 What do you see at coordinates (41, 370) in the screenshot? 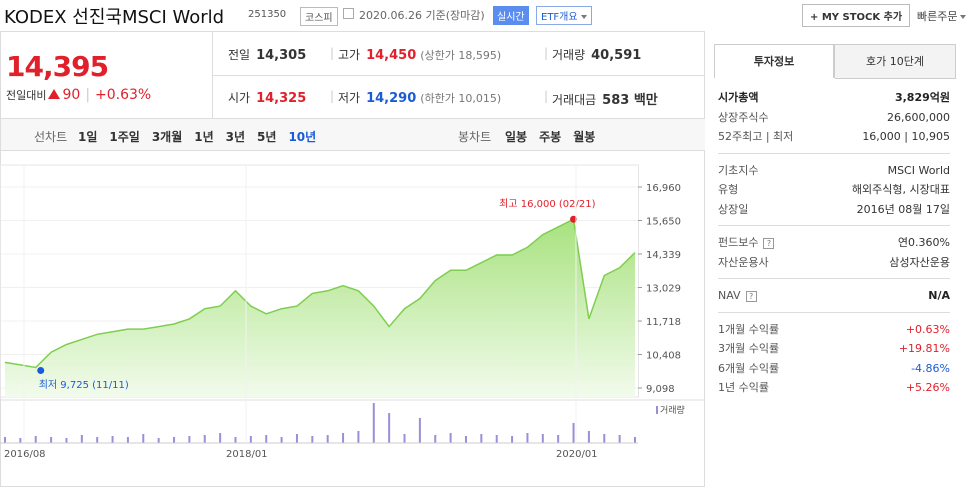
I see `low-dot` at bounding box center [41, 370].